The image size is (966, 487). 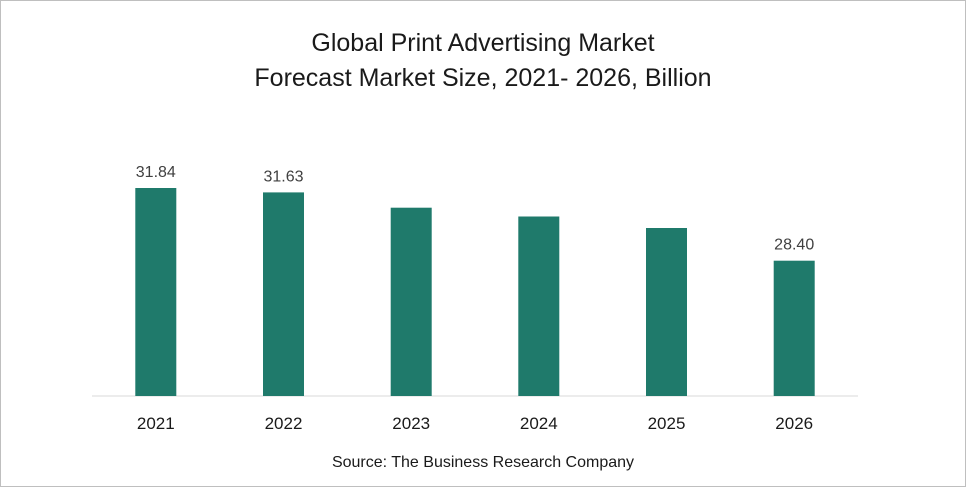 I want to click on bar-2021, so click(x=156, y=292).